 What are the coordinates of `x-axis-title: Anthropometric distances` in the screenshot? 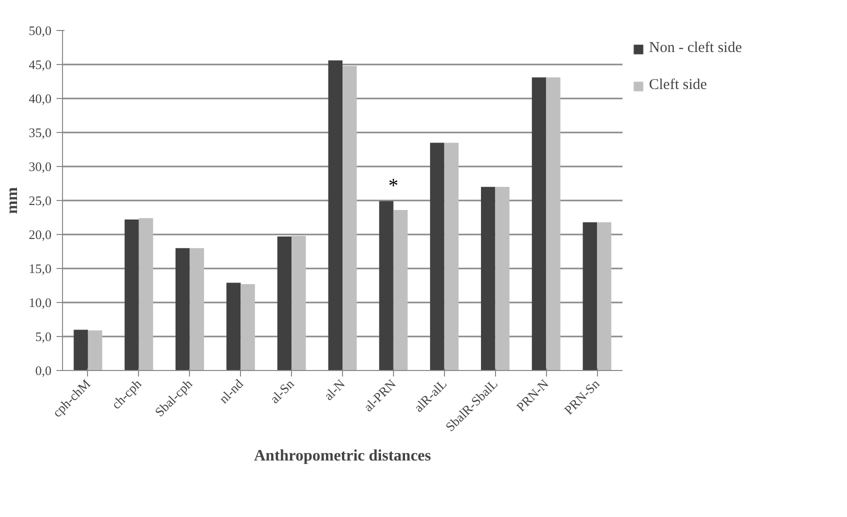 It's located at (343, 456).